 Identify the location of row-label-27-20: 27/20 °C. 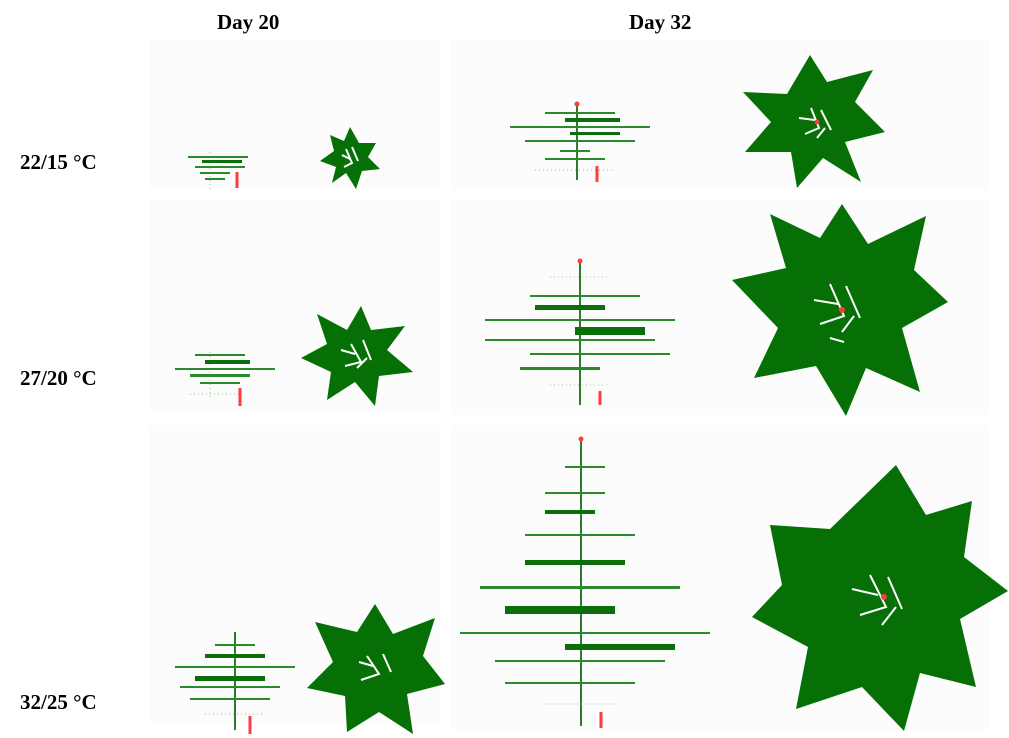
(58, 378).